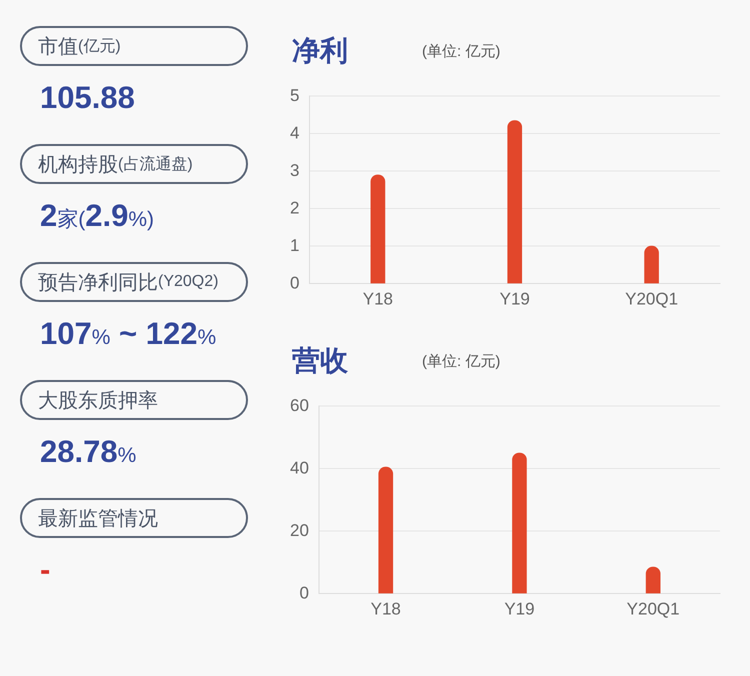 The image size is (750, 676). I want to click on y-tick-label: 2, so click(295, 208).